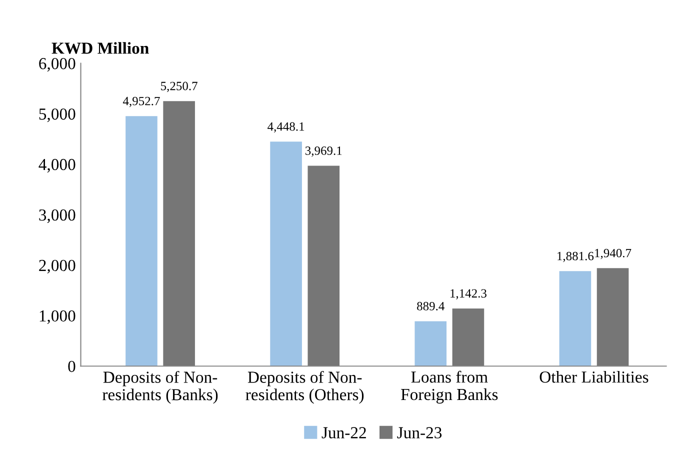  What do you see at coordinates (57, 216) in the screenshot?
I see `y-tick-label: 3,000` at bounding box center [57, 216].